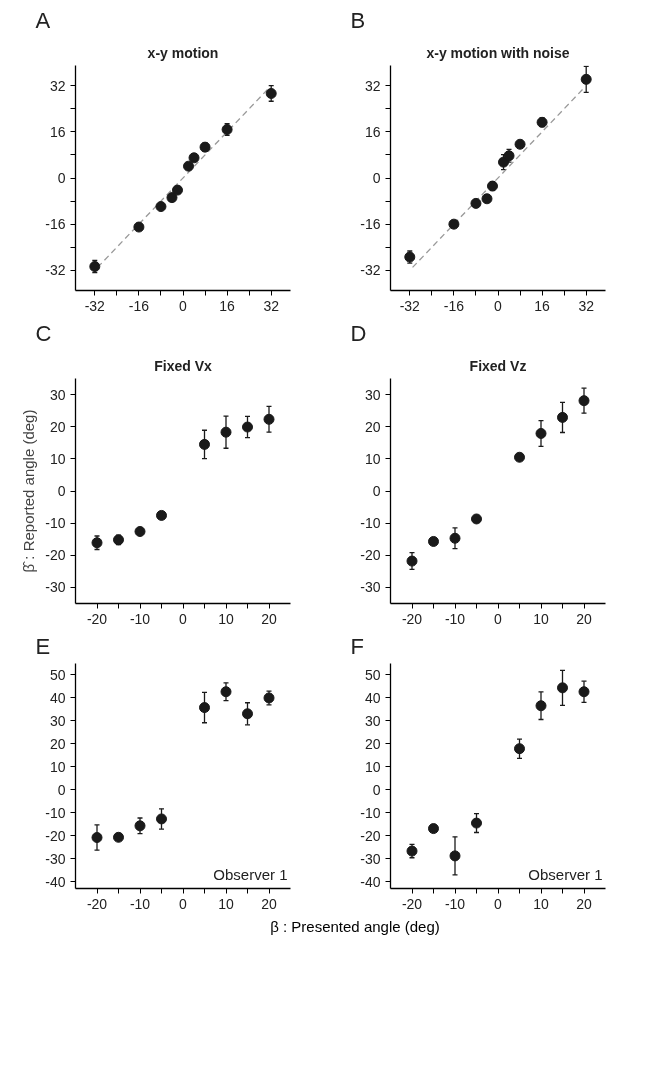  I want to click on text: D, so click(358, 333).